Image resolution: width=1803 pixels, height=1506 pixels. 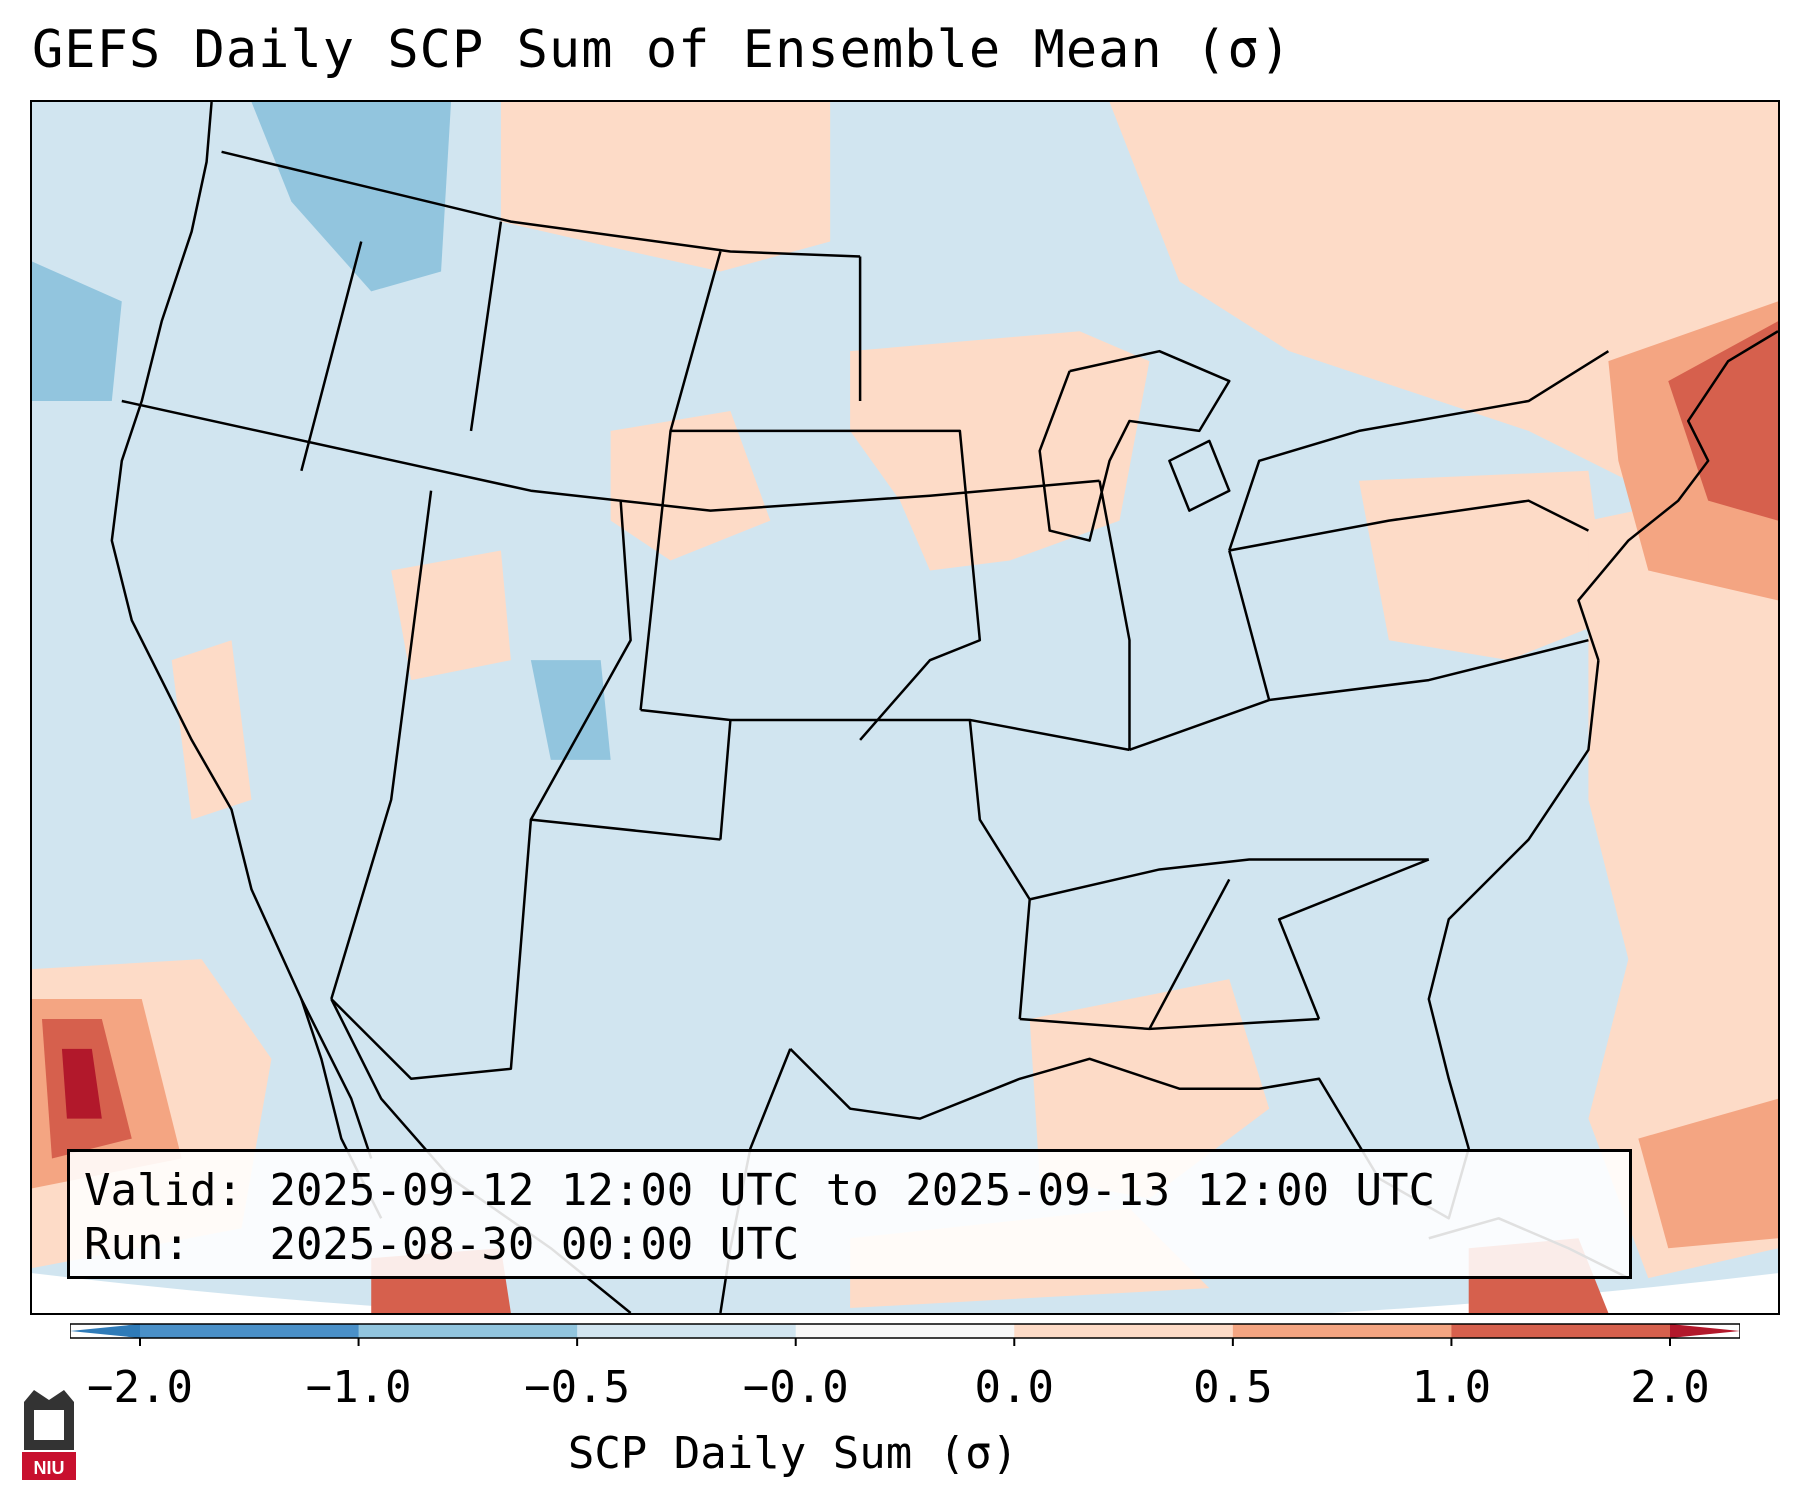 What do you see at coordinates (137, 1244) in the screenshot?
I see `run-label: Run:` at bounding box center [137, 1244].